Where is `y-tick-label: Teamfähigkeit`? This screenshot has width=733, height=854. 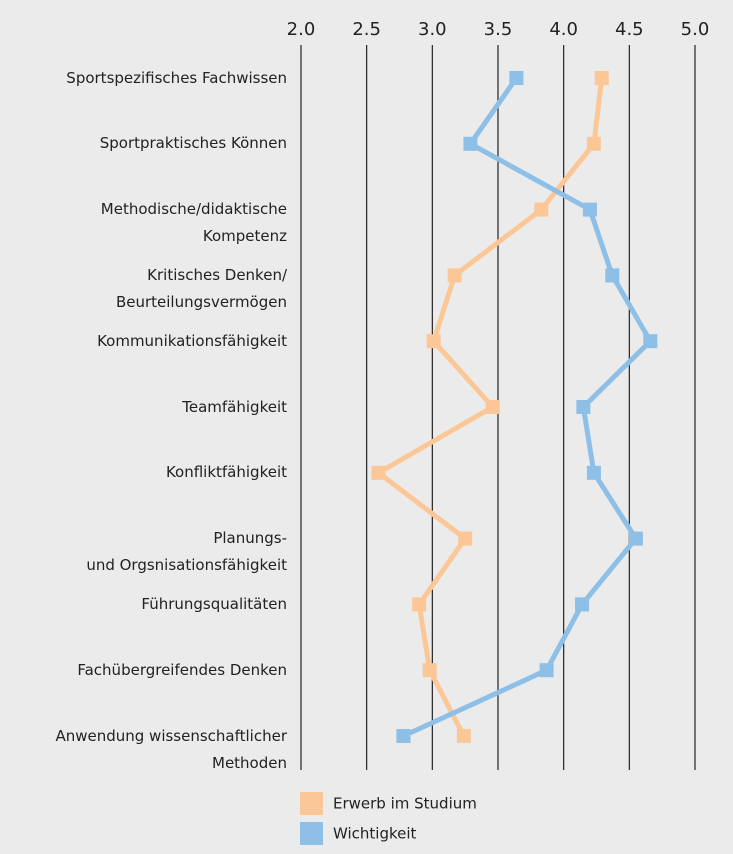 y-tick-label: Teamfähigkeit is located at coordinates (234, 406).